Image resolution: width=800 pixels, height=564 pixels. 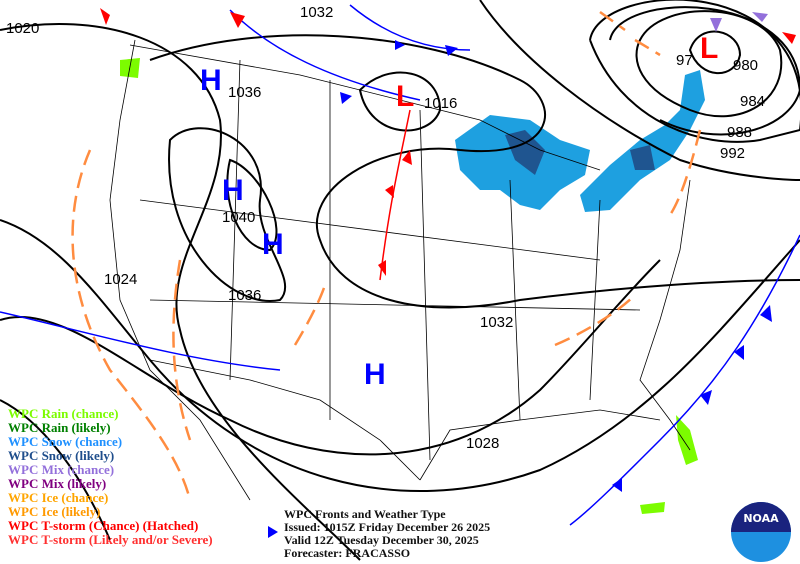 I want to click on issued-time: Issued: 1015Z Friday December 26 2025, so click(x=387, y=527).